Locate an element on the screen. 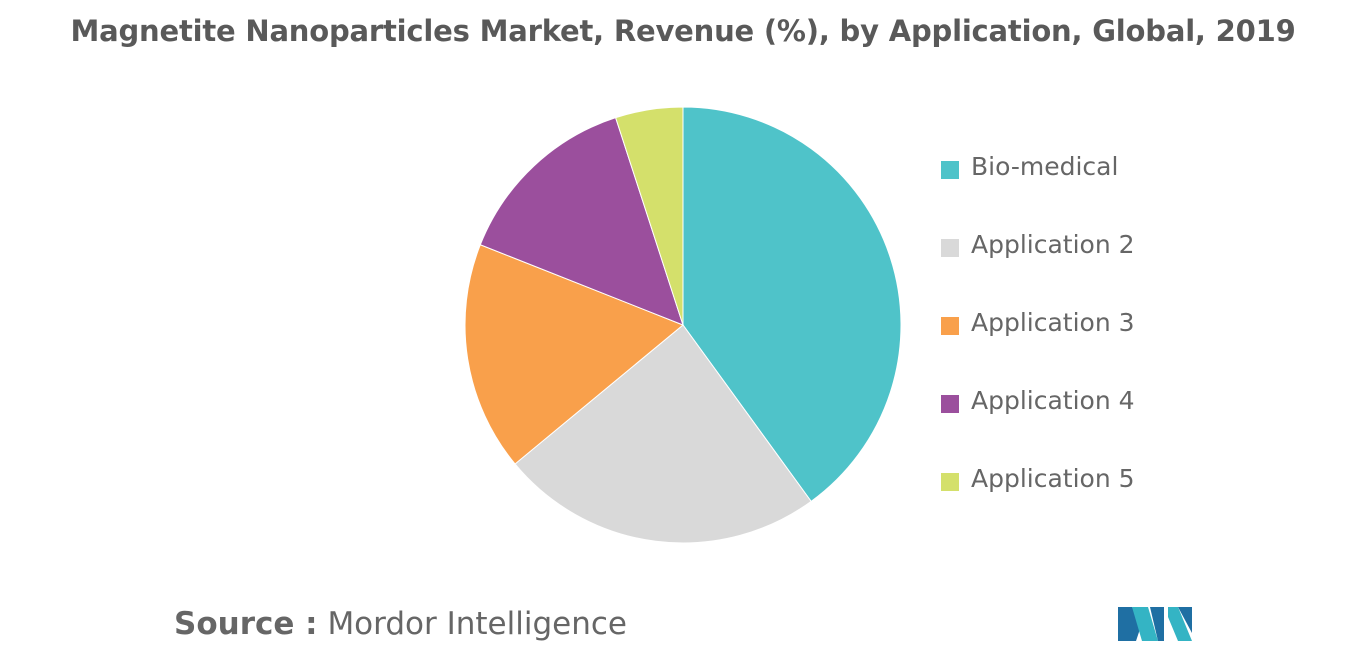 This screenshot has width=1366, height=655. legend-label: Application 4 is located at coordinates (1053, 400).